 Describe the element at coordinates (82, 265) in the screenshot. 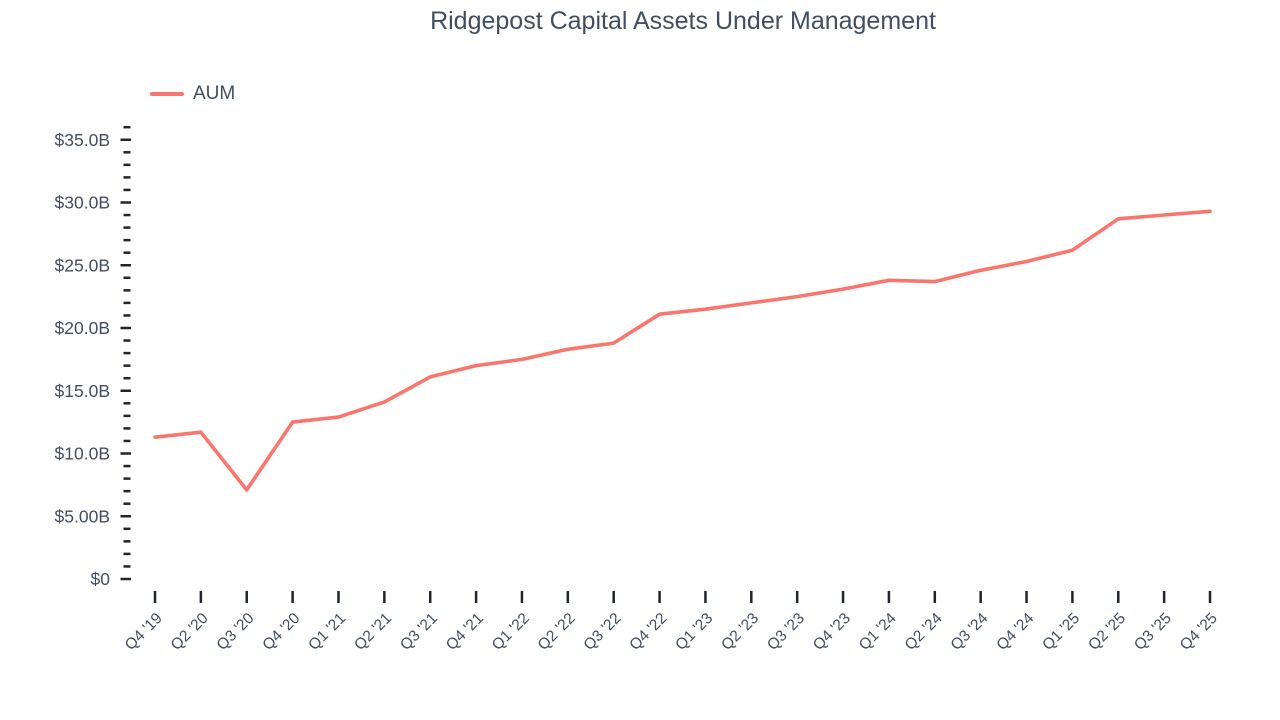

I see `y-axis-tick-label: $25.0B` at that location.